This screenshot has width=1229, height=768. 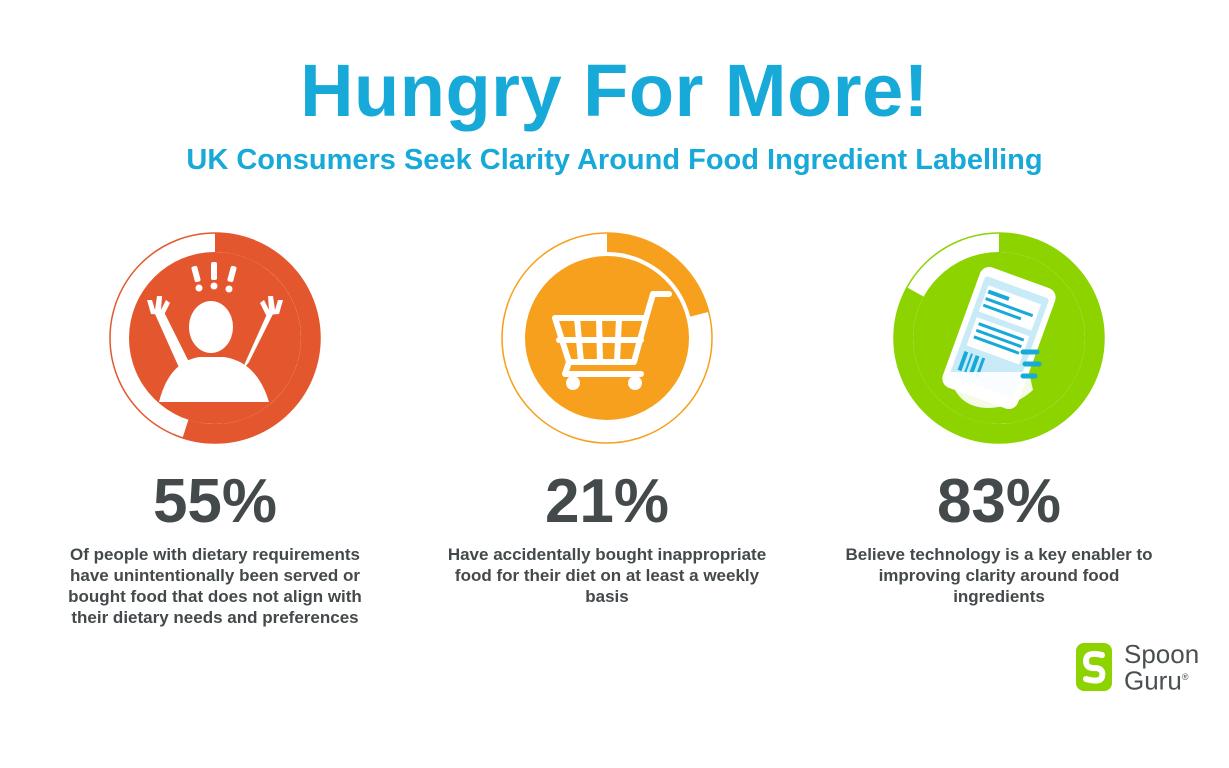 I want to click on cart-wheels, so click(x=604, y=383).